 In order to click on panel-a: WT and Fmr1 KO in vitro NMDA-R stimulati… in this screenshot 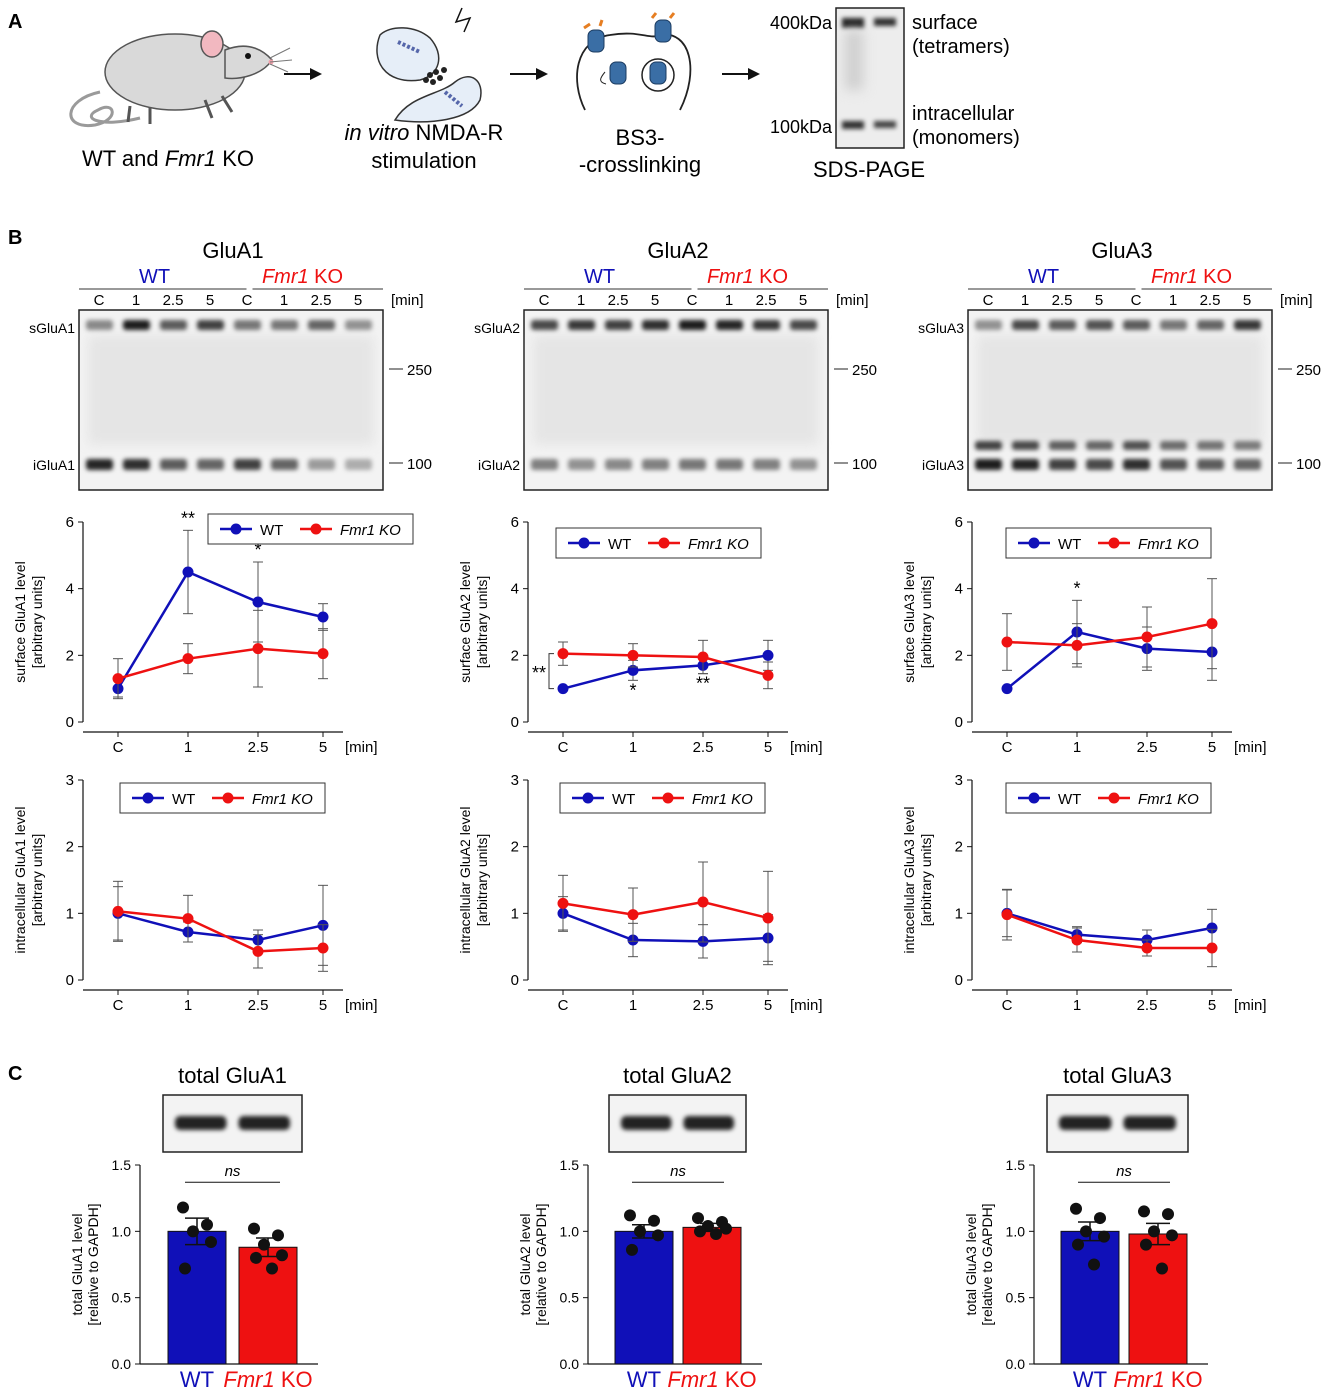, I will do `click(544, 94)`.